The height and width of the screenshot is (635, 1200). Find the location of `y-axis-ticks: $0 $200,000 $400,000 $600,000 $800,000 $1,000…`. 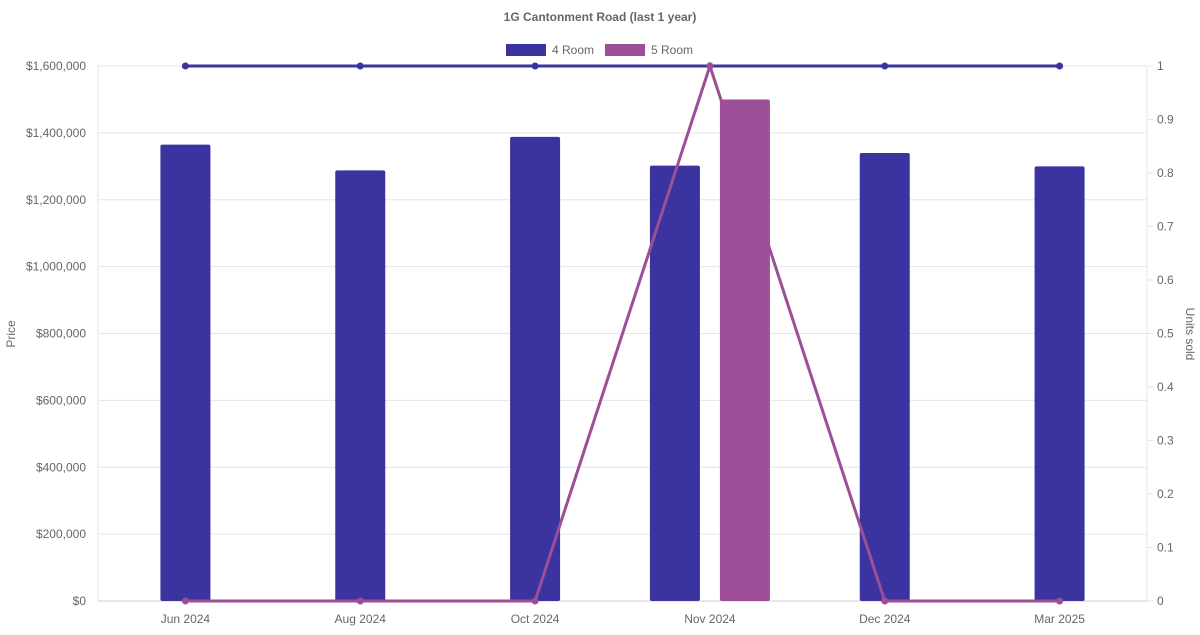

y-axis-ticks: $0 $200,000 $400,000 $600,000 $800,000 $1,000… is located at coordinates (56, 333).